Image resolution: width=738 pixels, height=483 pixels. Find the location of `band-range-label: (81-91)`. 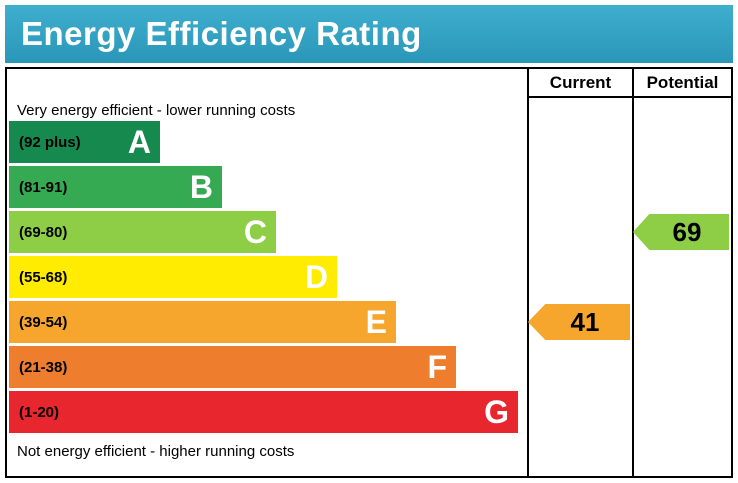

band-range-label: (81-91) is located at coordinates (43, 187).